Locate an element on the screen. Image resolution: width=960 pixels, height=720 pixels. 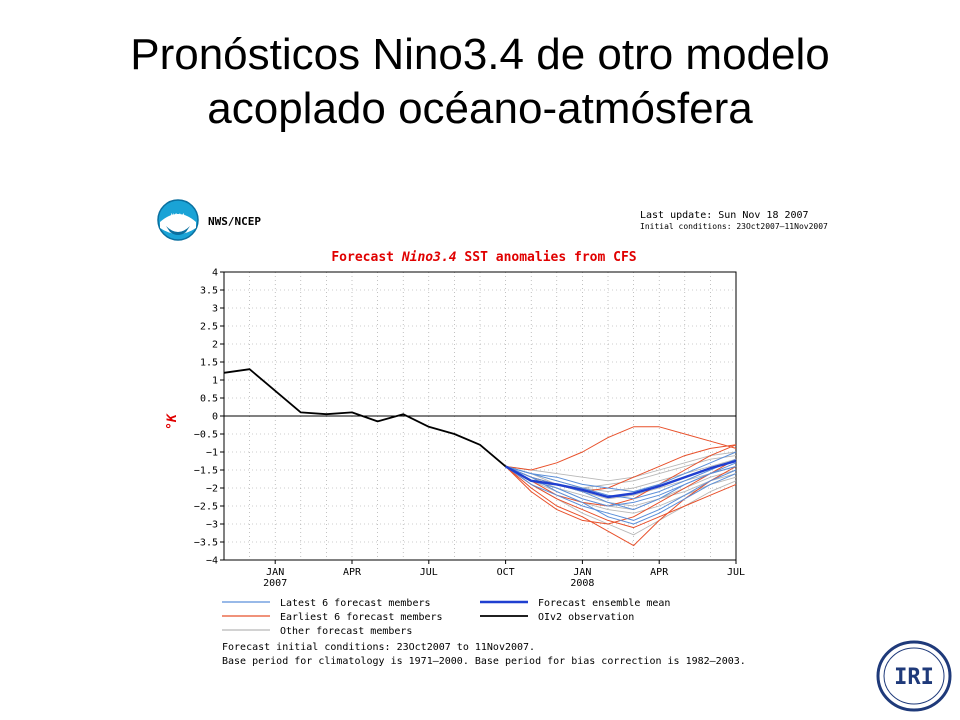
y-tick-label: 0.5 is located at coordinates (209, 399).